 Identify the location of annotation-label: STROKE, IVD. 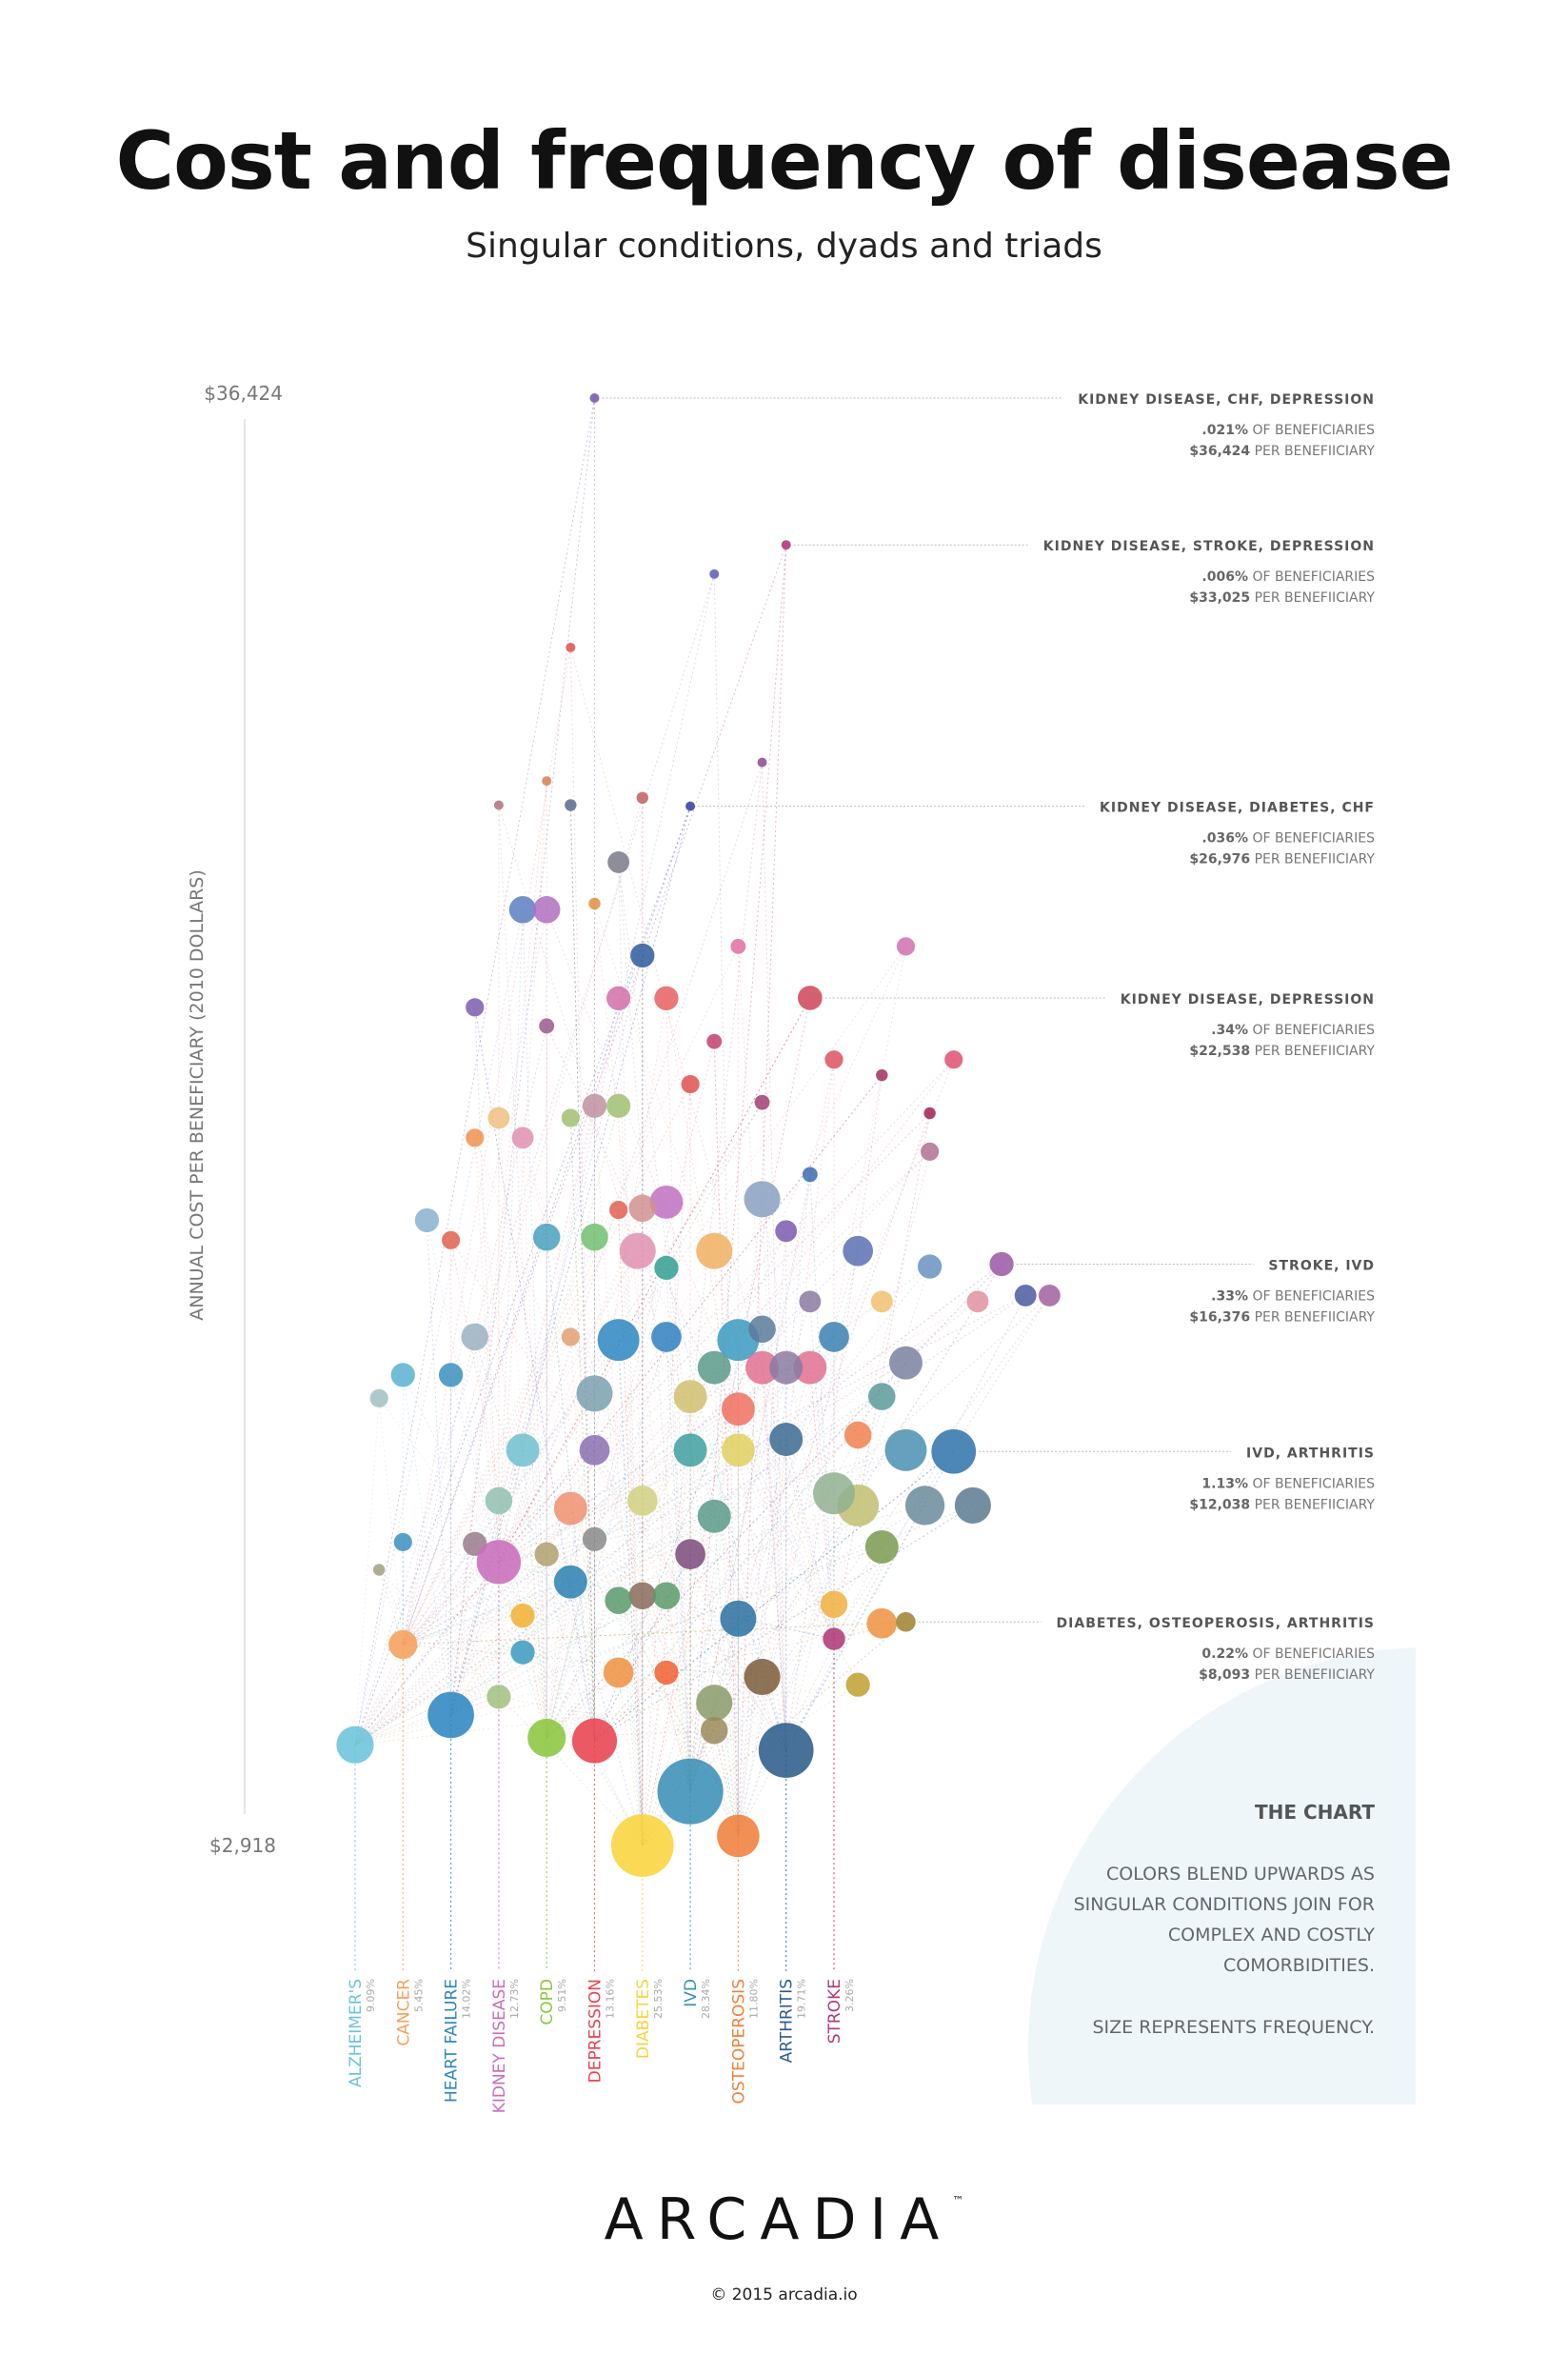
(1321, 1266).